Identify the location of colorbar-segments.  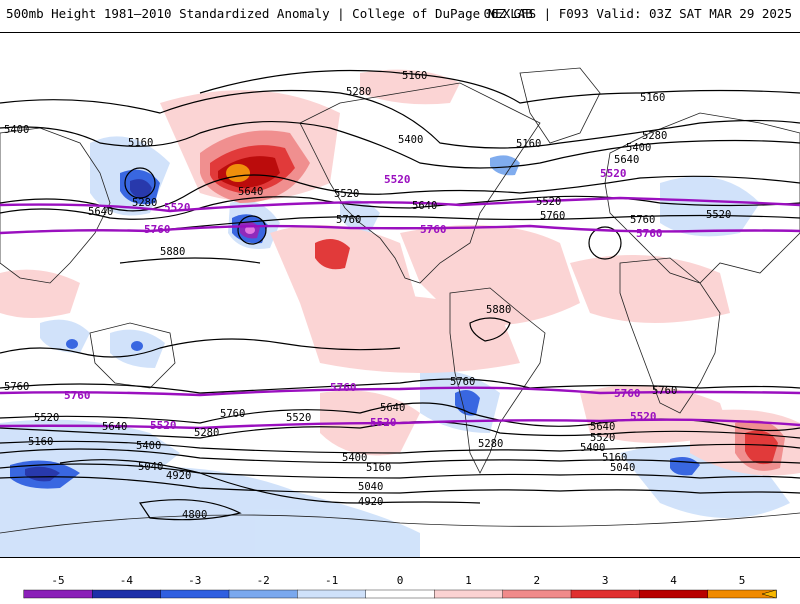
(400, 594).